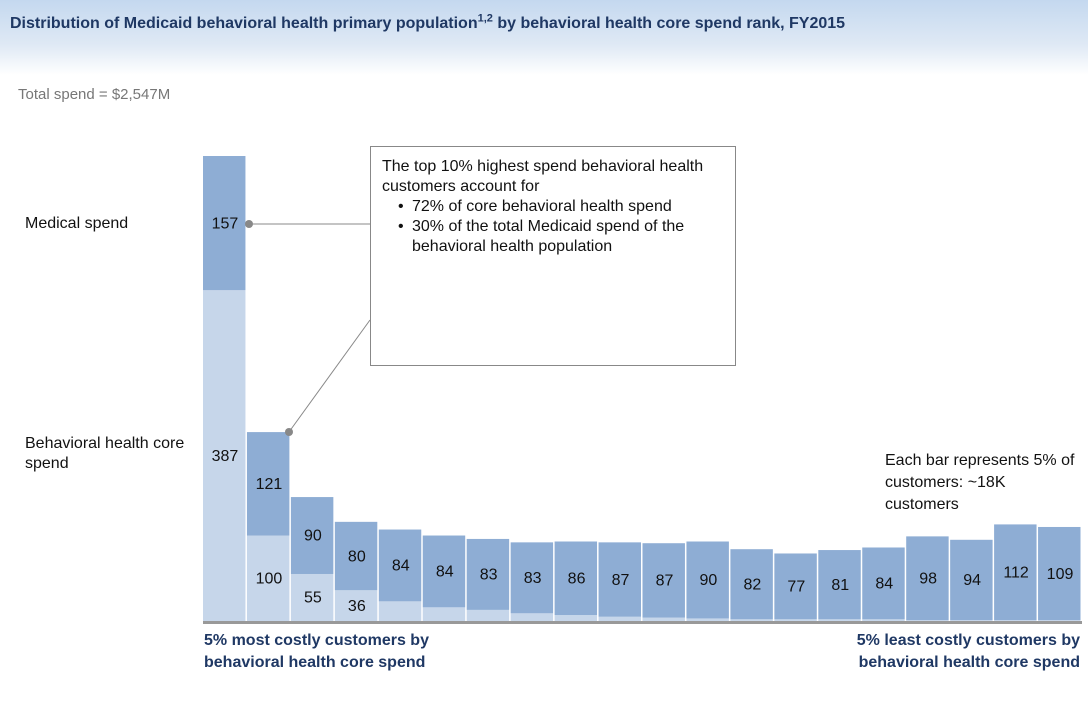 Image resolution: width=1088 pixels, height=705 pixels. I want to click on data-label: 80, so click(357, 556).